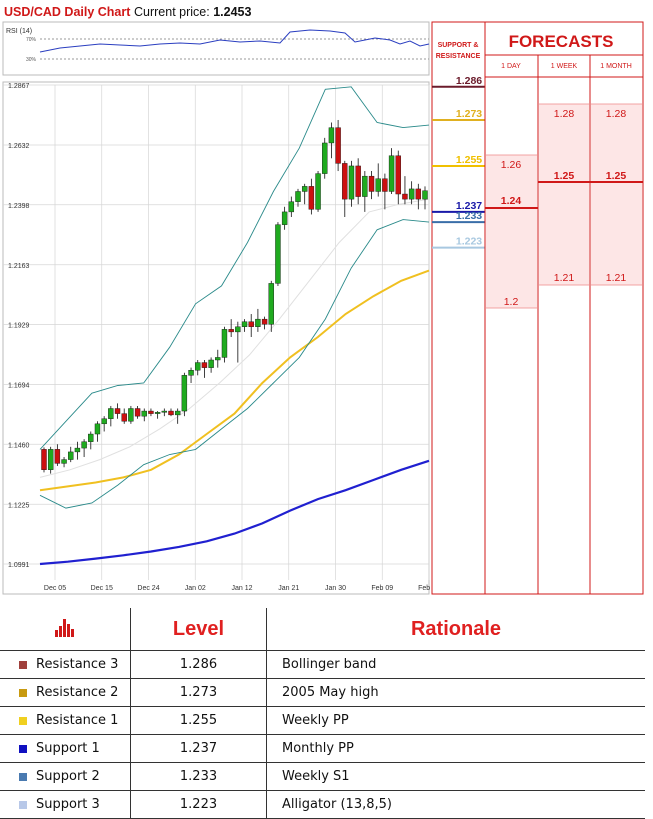 The width and height of the screenshot is (653, 819). I want to click on y-tick-label: 1.1225, so click(19, 505).